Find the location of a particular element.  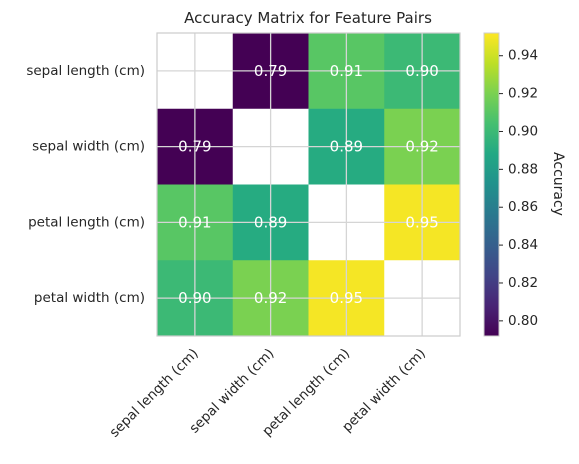

chart-title: Accuracy Matrix for Feature Pairs is located at coordinates (308, 18).